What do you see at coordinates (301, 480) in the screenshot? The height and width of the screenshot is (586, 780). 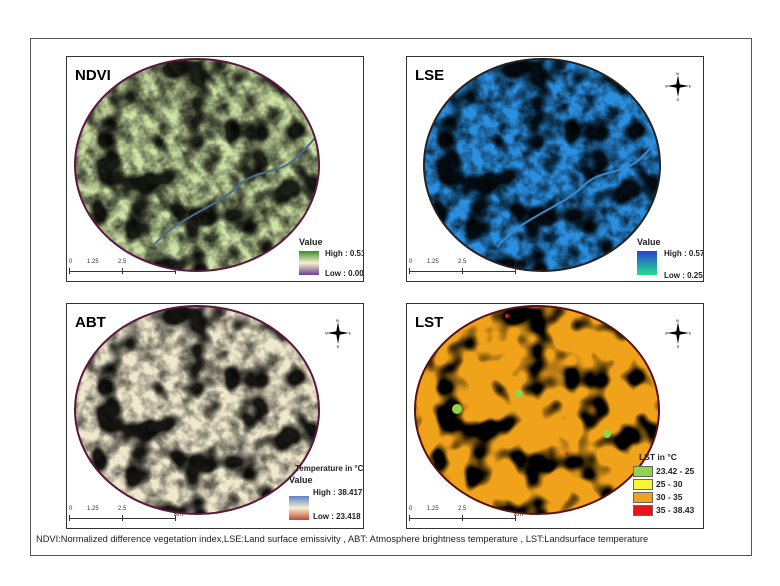 I see `abt-legend-title: Value` at bounding box center [301, 480].